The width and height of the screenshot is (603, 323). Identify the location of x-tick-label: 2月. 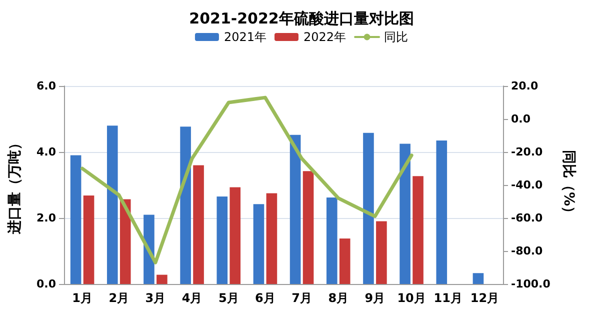
(119, 298).